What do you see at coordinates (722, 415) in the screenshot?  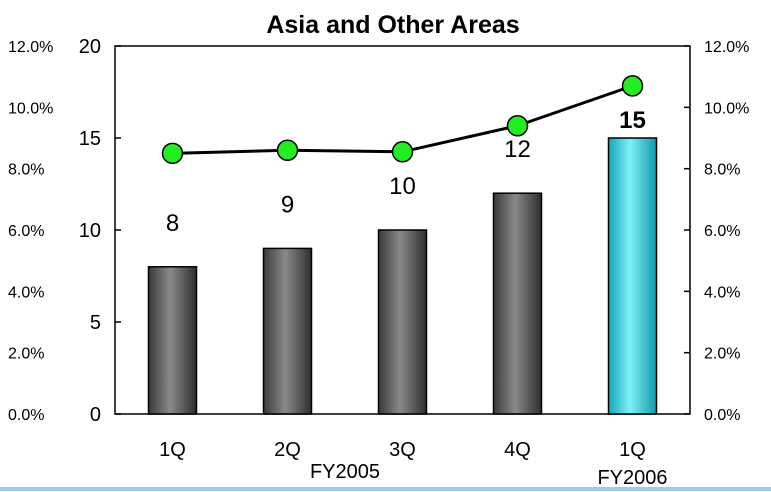 I see `right-tick-label: 0.0%` at bounding box center [722, 415].